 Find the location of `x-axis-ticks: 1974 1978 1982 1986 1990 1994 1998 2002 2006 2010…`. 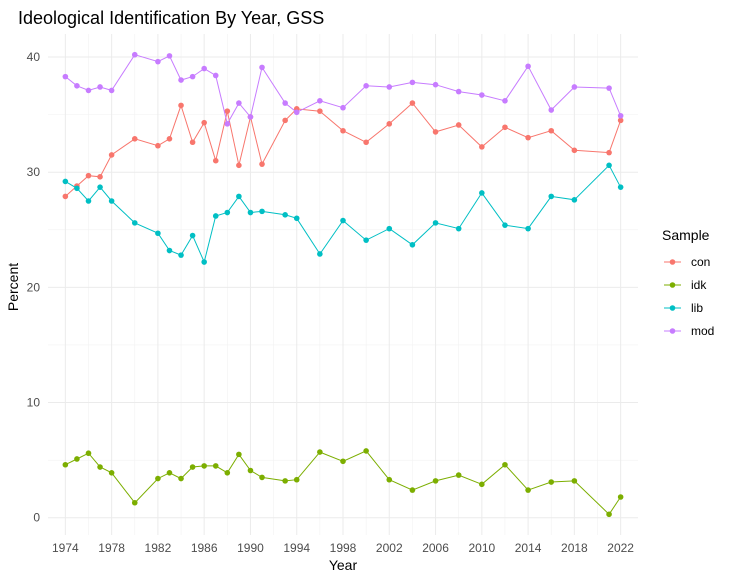

x-axis-ticks: 1974 1978 1982 1986 1990 1994 1998 2002 2006 2010… is located at coordinates (343, 548).